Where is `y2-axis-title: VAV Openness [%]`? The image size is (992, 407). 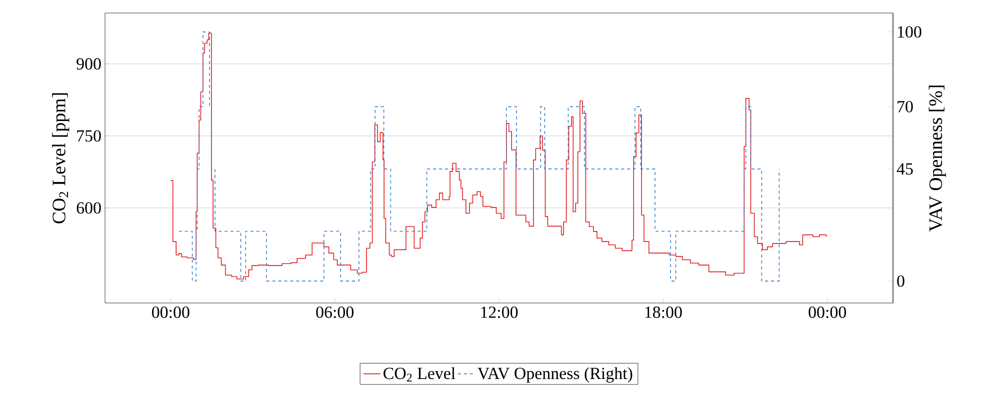 y2-axis-title: VAV Openness [%] is located at coordinates (937, 159).